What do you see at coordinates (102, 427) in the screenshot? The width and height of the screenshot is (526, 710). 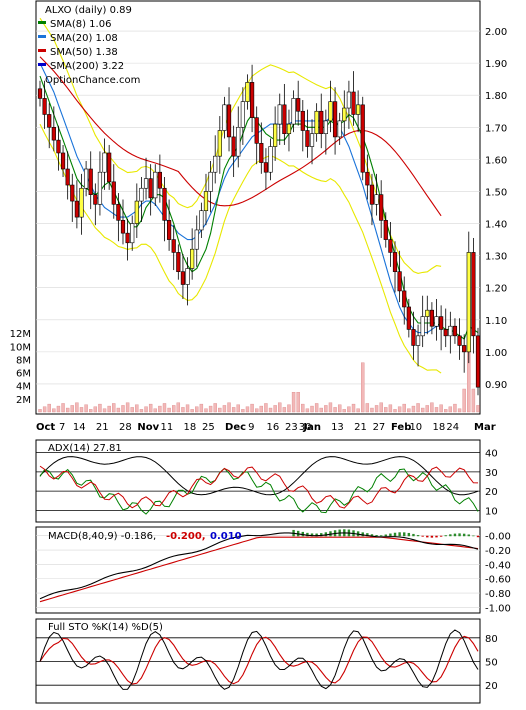 I see `x-axis-label: 21` at bounding box center [102, 427].